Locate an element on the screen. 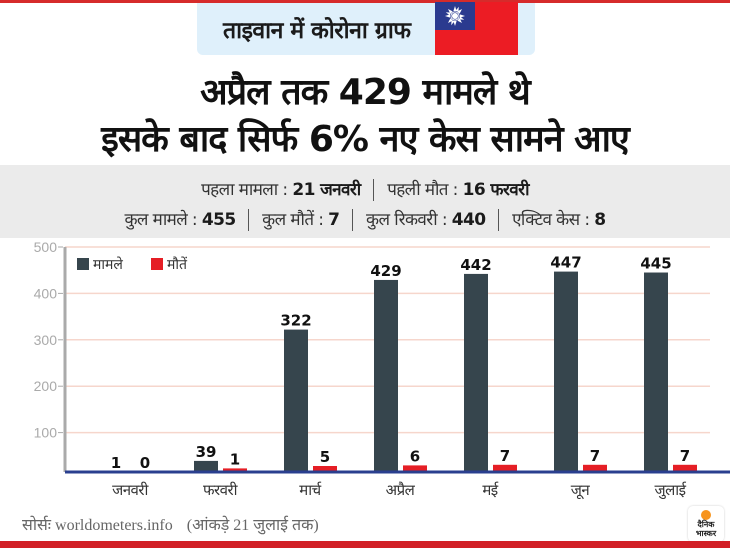  x-tick-label: फरवरी is located at coordinates (221, 490).